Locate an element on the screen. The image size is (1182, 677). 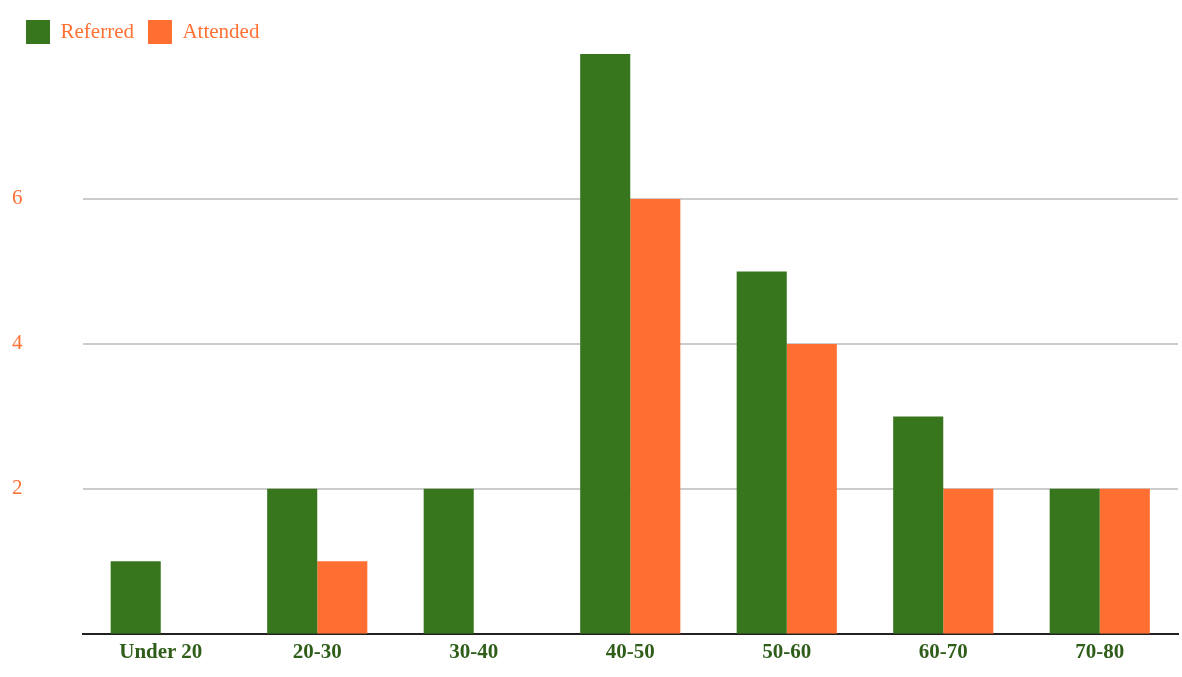
x-tick-label: Under 20 is located at coordinates (161, 650).